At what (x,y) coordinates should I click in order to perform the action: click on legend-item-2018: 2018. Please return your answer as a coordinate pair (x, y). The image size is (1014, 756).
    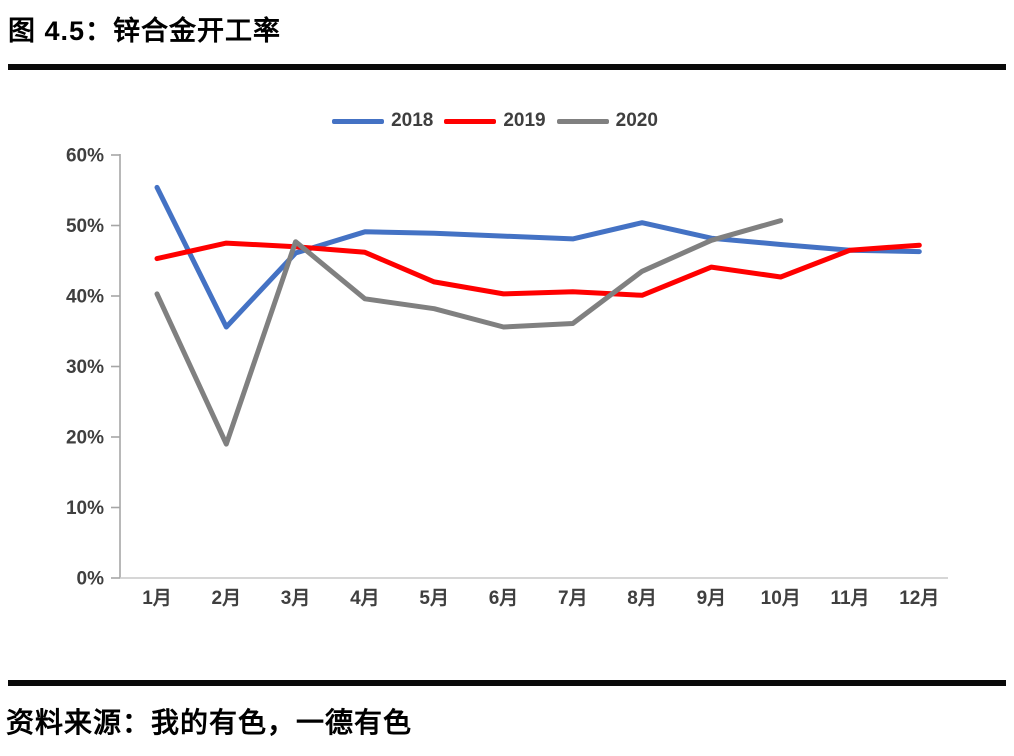
    Looking at the image, I should click on (382, 121).